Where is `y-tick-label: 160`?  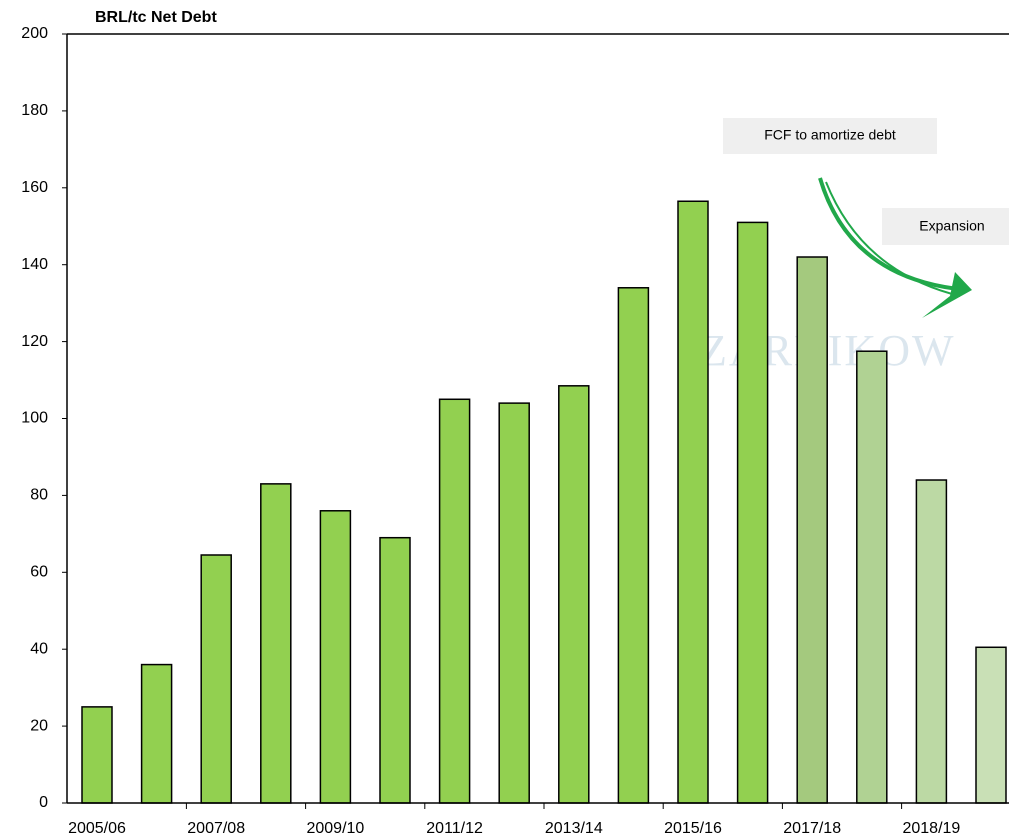 y-tick-label: 160 is located at coordinates (34, 187).